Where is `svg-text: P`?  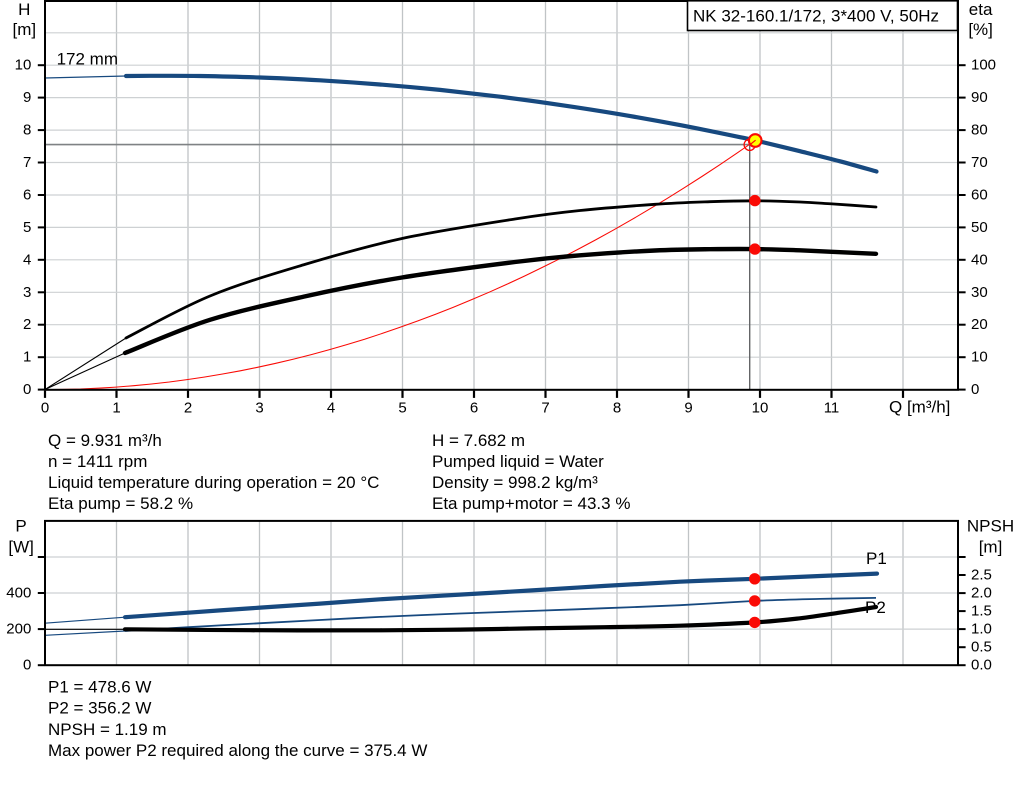 svg-text: P is located at coordinates (20, 526).